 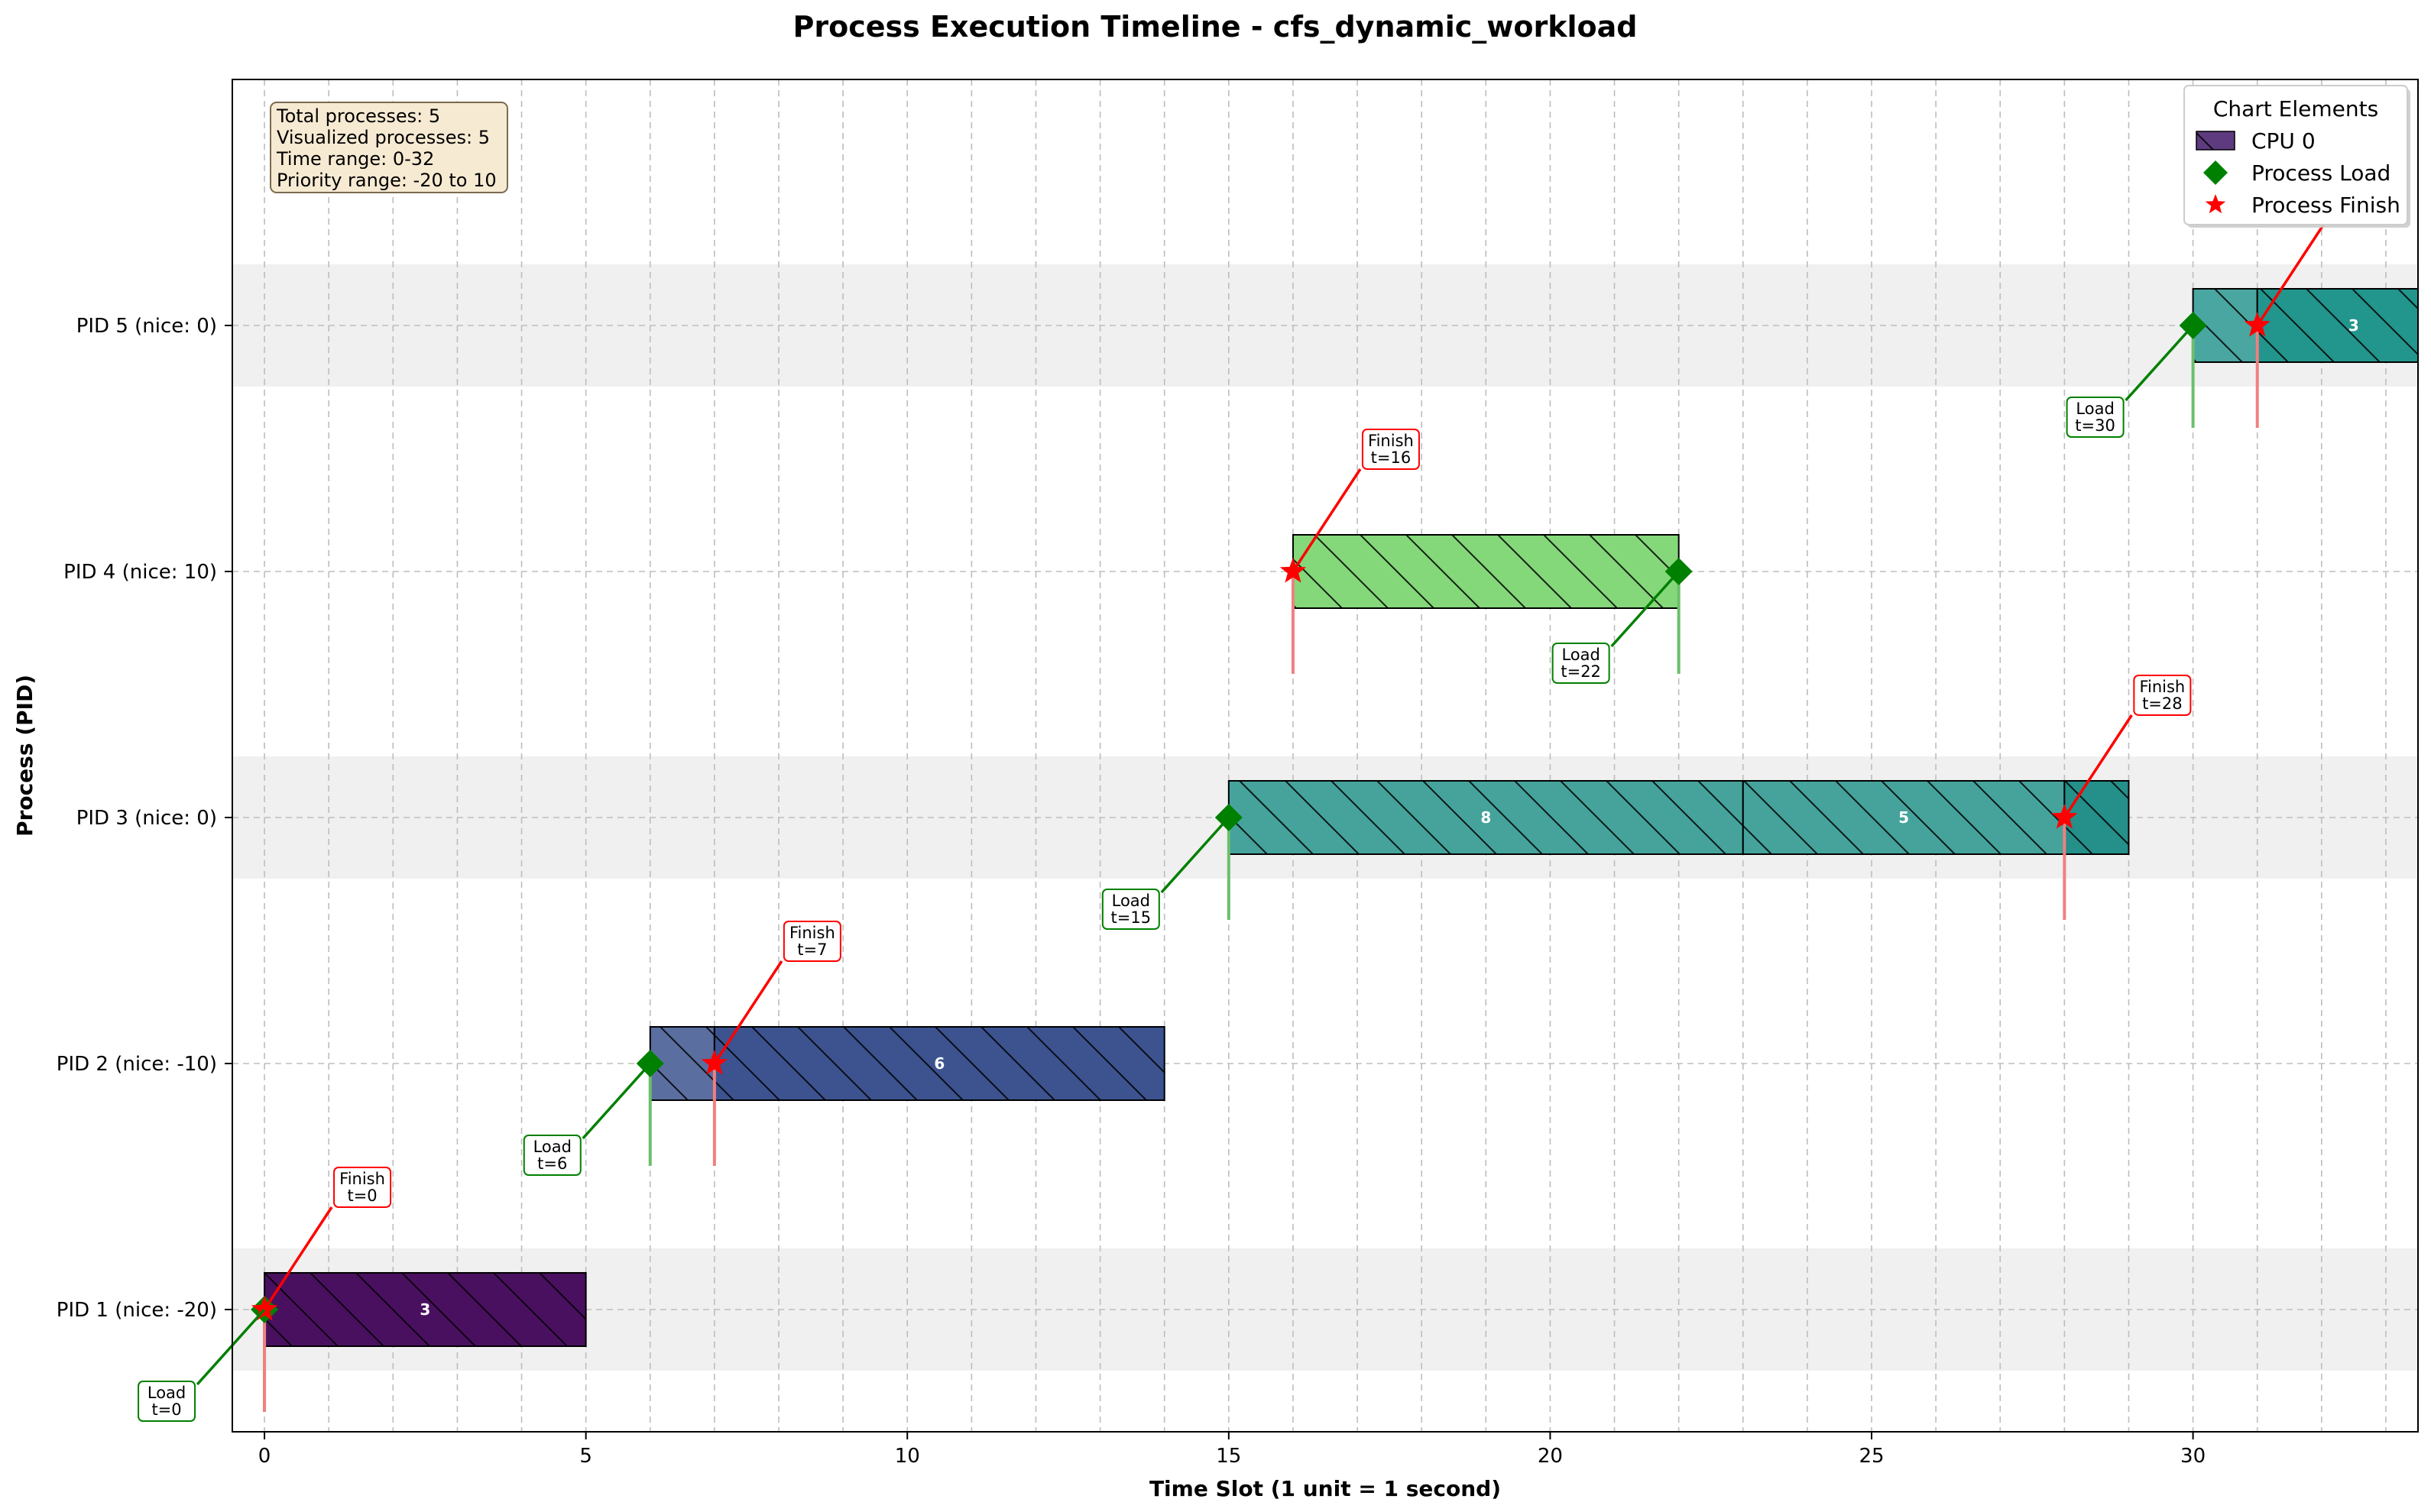 What do you see at coordinates (2215, 140) in the screenshot?
I see `legend-swatch-hatch` at bounding box center [2215, 140].